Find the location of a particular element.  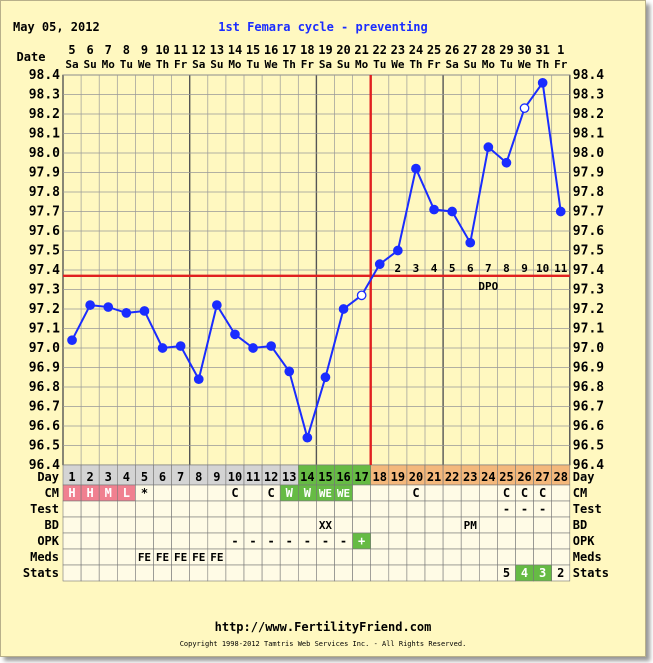

day-value: 27 is located at coordinates (542, 477).